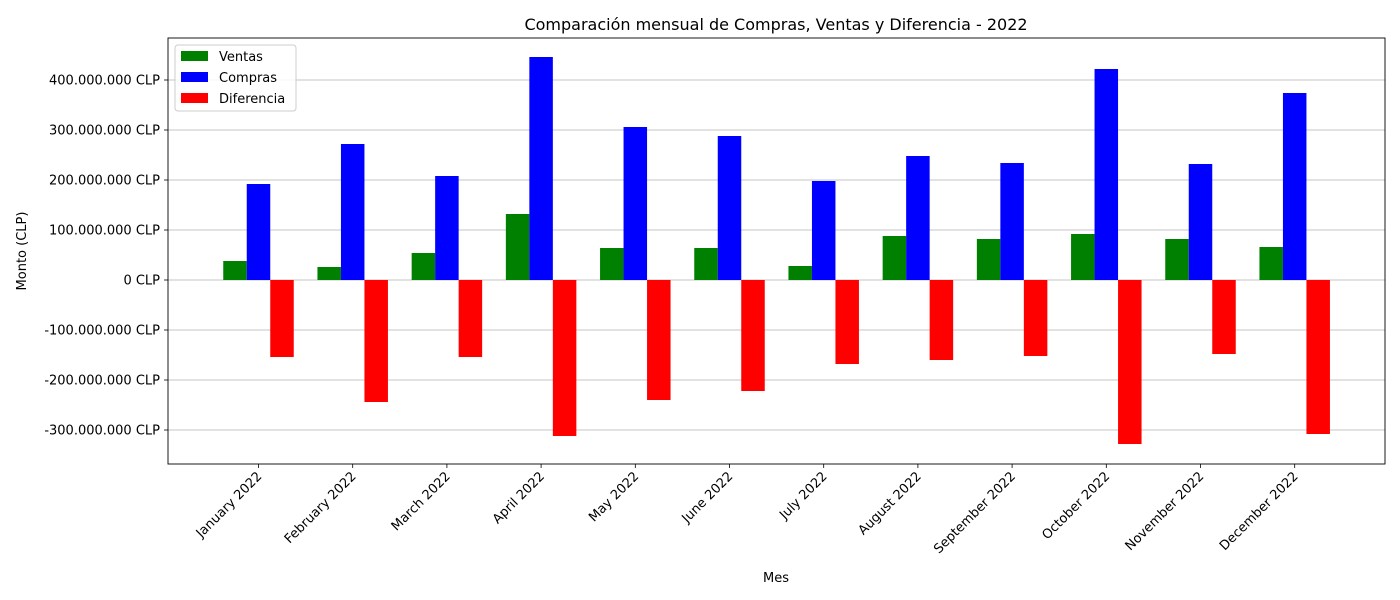  Describe the element at coordinates (102, 331) in the screenshot. I see `y-tick-label: -100.000.000 CLP` at that location.